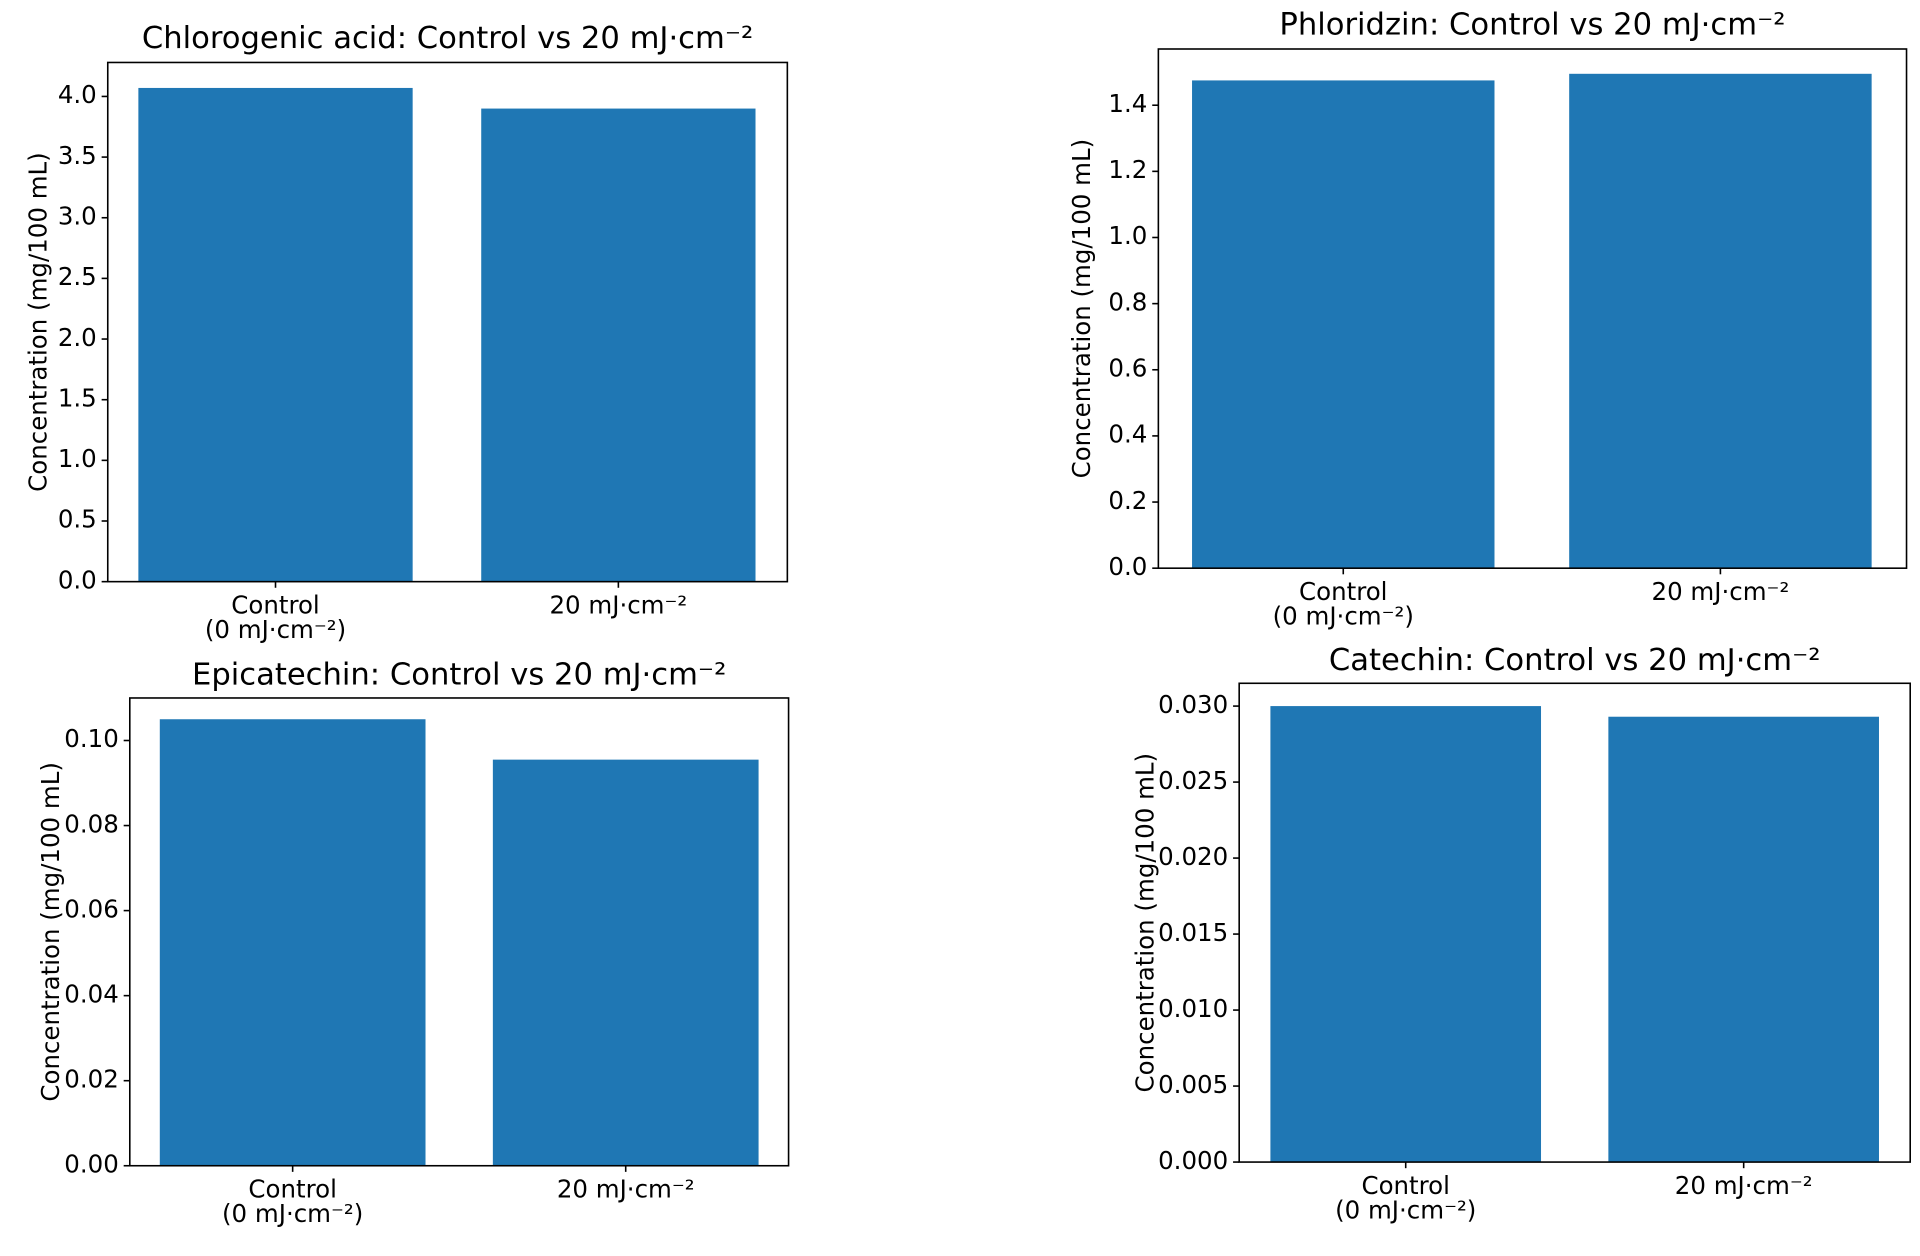  I want to click on y-tick-label: 0.04, so click(91, 993).